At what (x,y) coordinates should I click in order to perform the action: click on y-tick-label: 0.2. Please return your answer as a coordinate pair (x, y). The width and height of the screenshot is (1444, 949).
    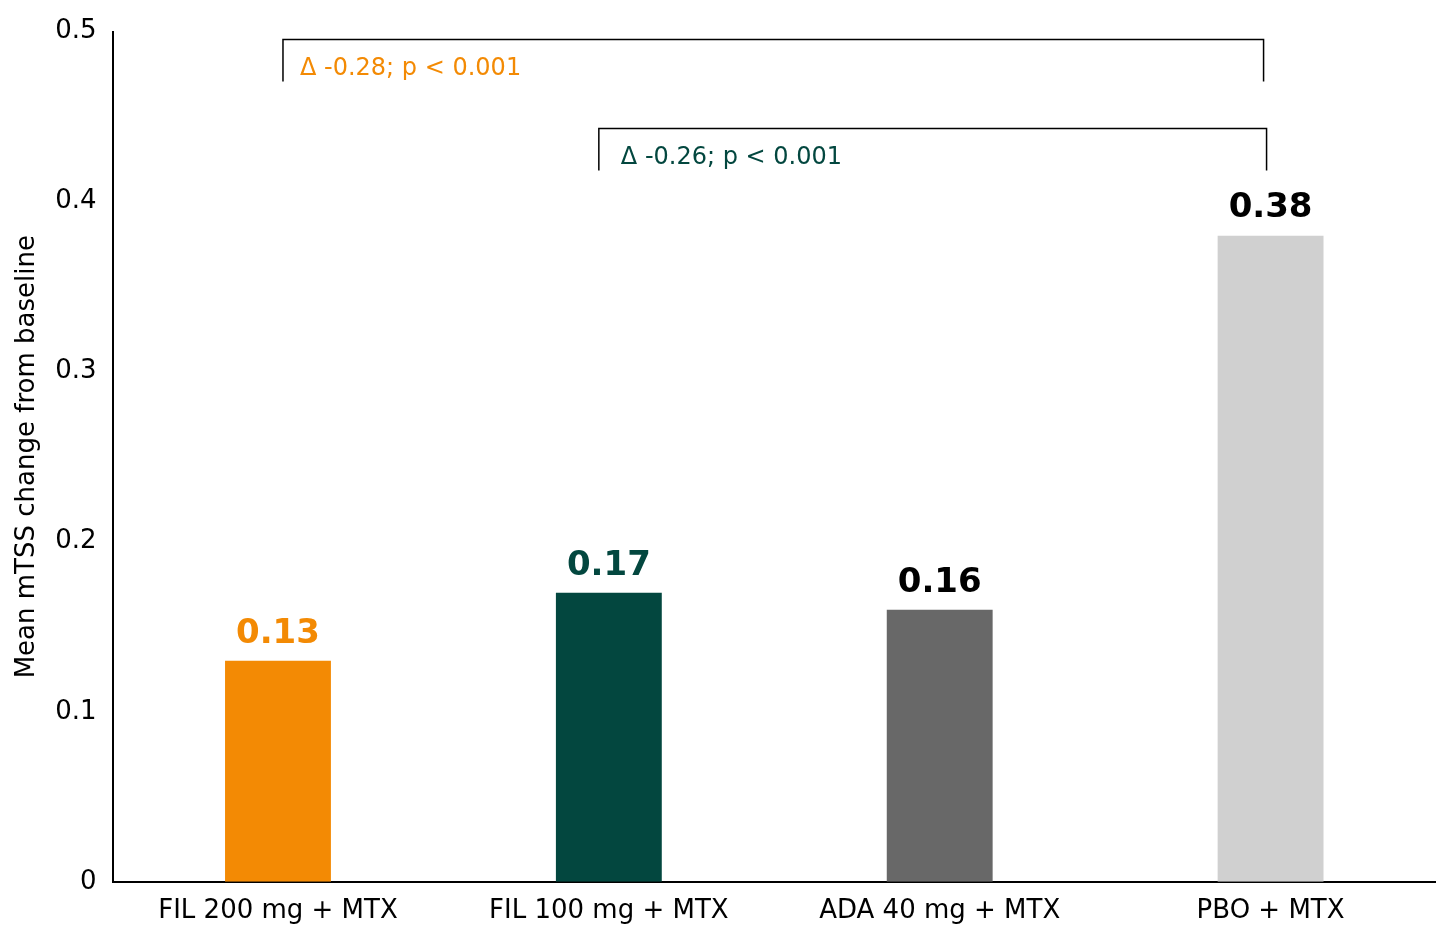
    Looking at the image, I should click on (76, 539).